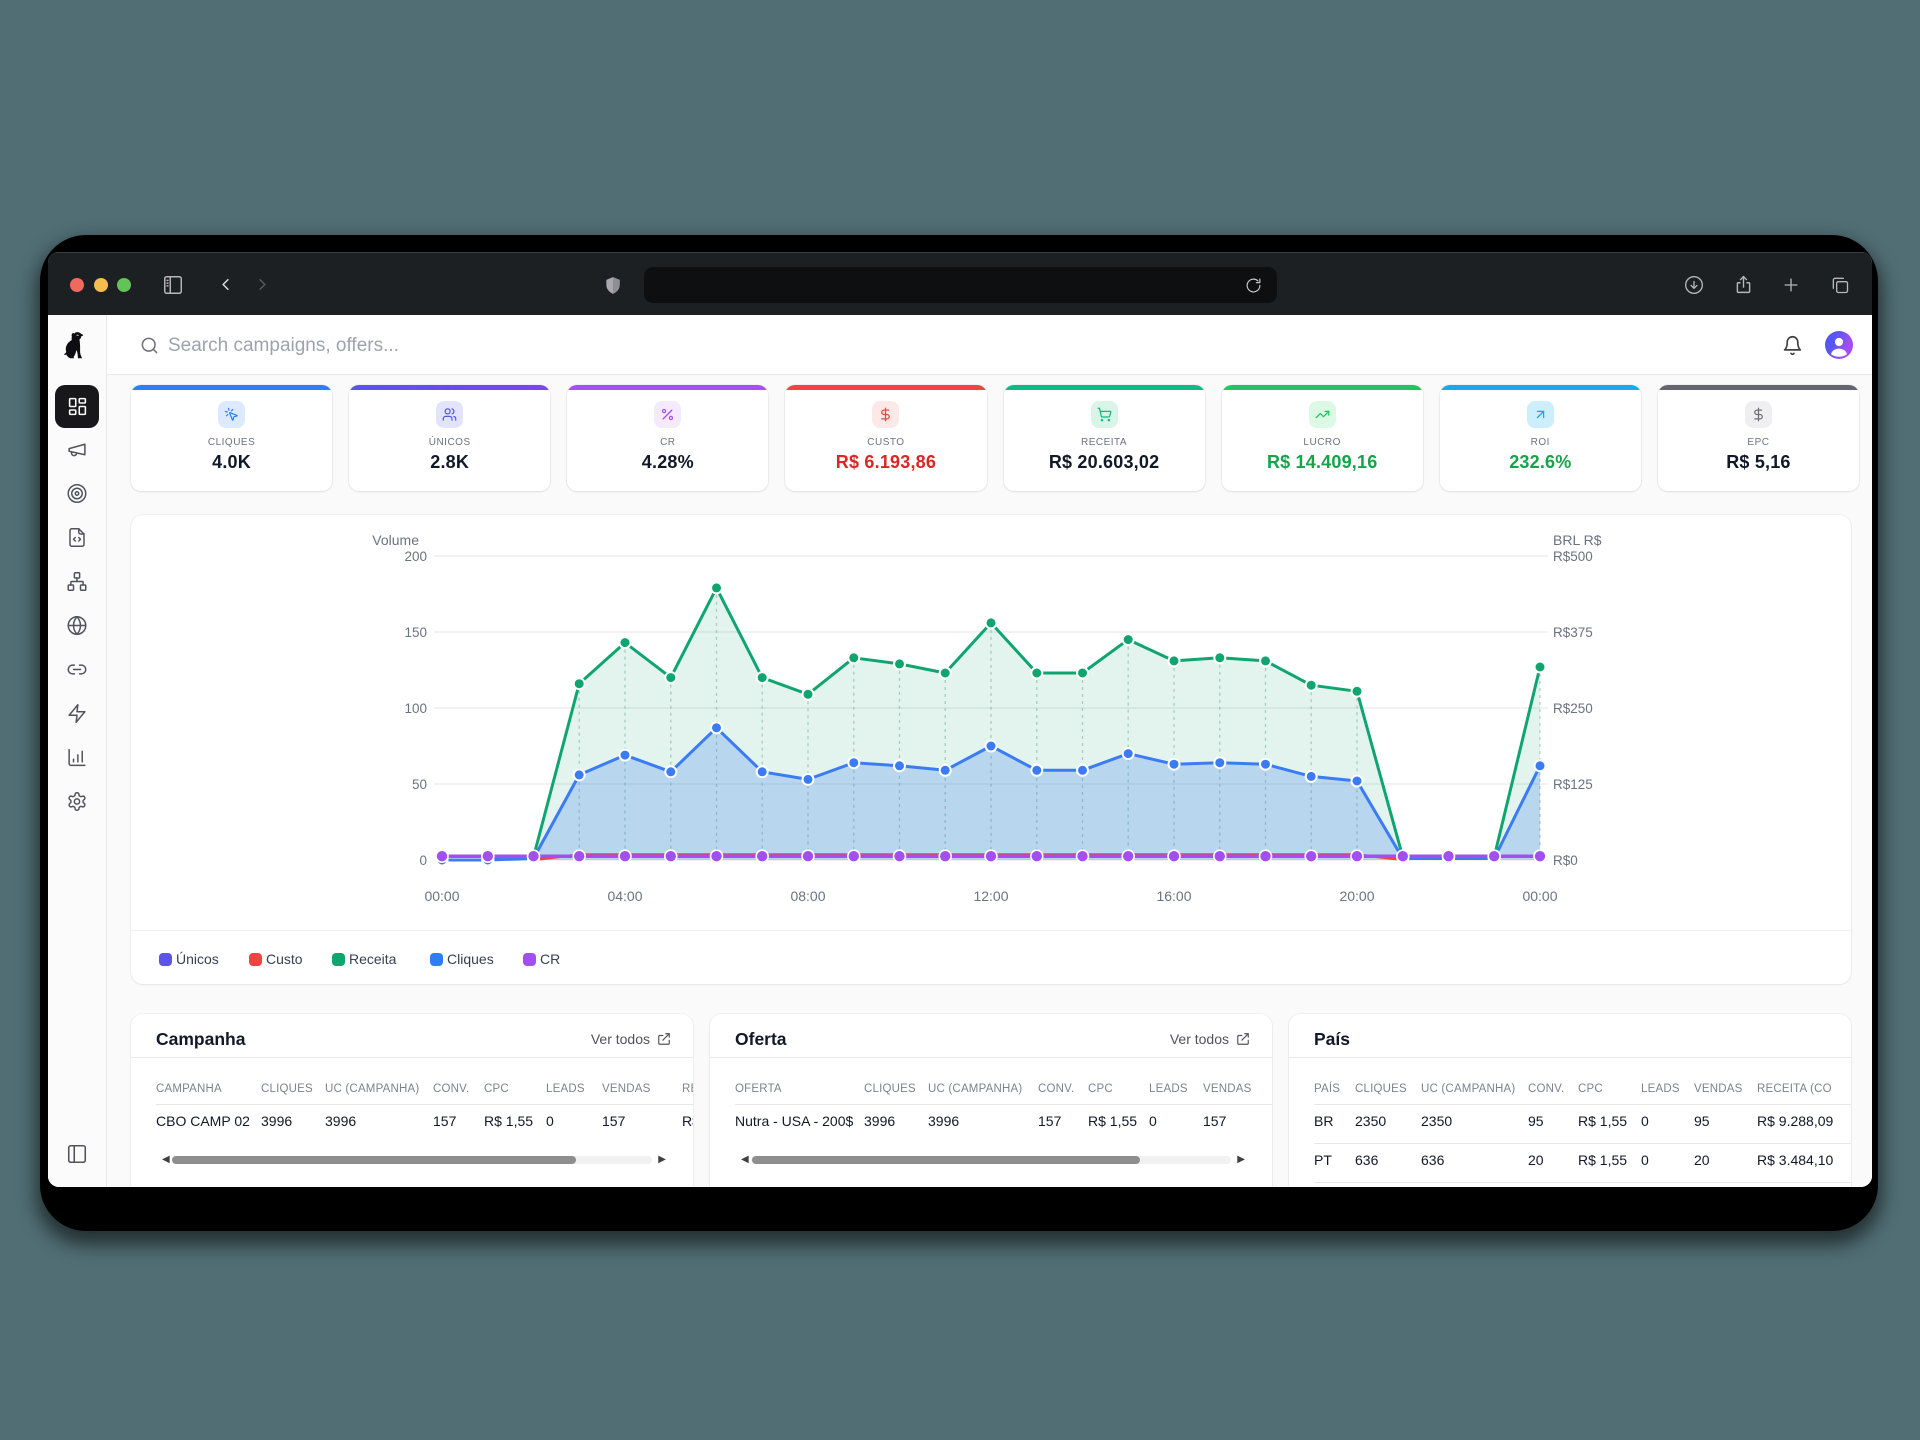 The image size is (1920, 1440). I want to click on svg-text: 150, so click(415, 632).